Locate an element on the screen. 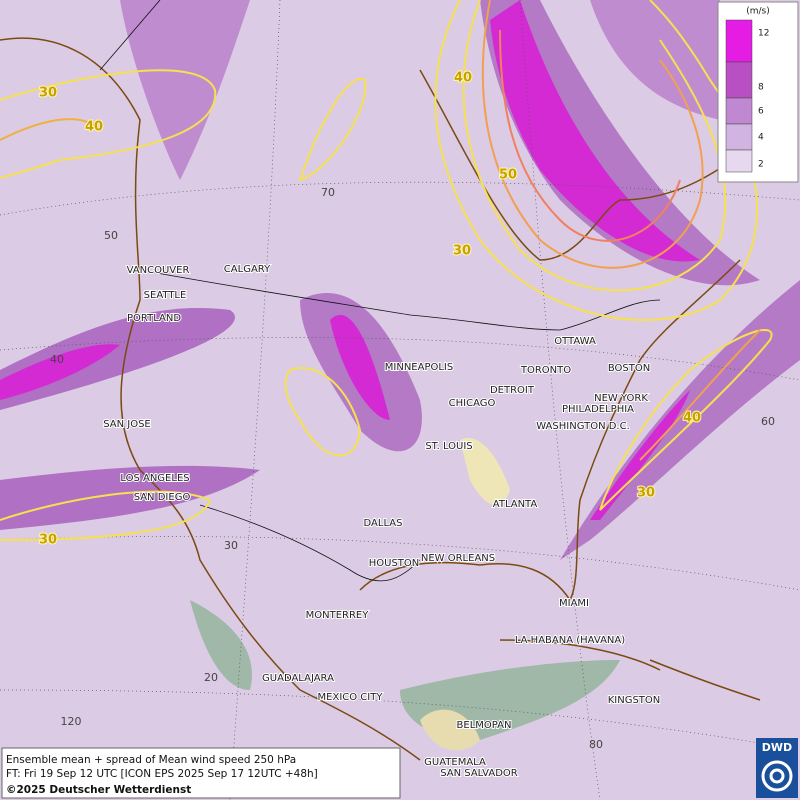  city-label: MEXICO CITY is located at coordinates (351, 697).